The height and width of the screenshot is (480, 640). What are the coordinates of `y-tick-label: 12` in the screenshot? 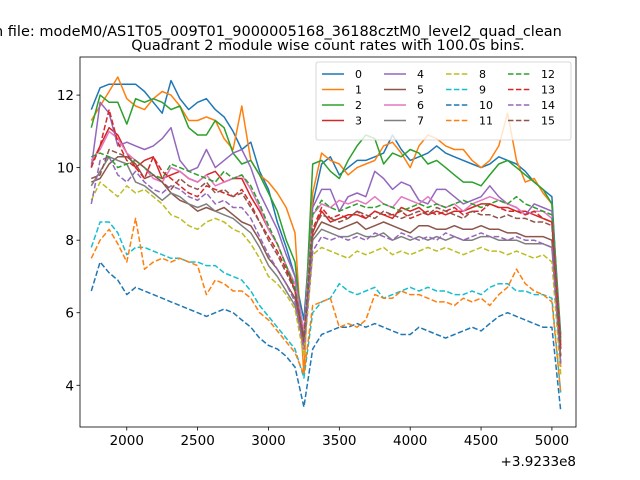 It's located at (65, 96).